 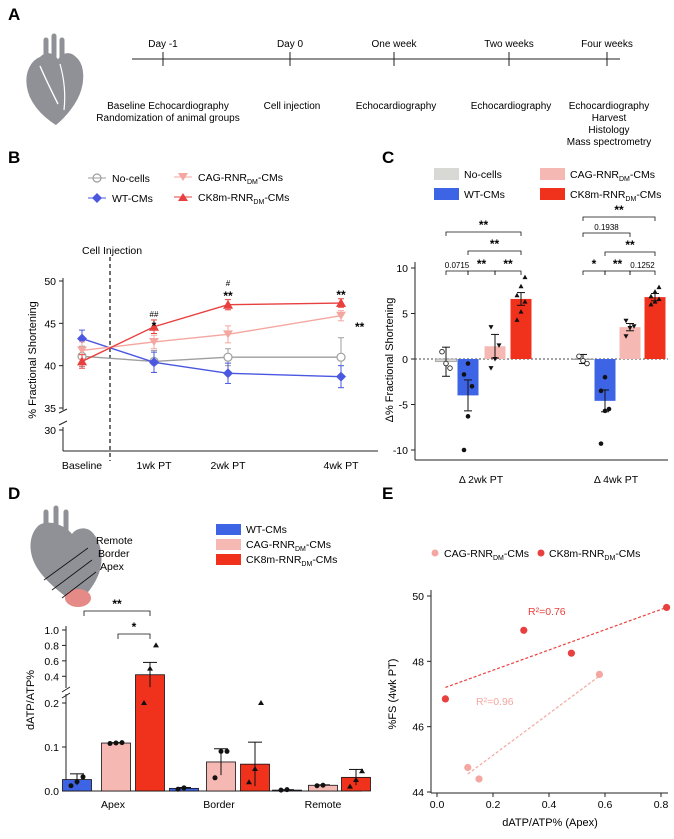 I want to click on c-y-tick-label: 10, so click(x=402, y=269).